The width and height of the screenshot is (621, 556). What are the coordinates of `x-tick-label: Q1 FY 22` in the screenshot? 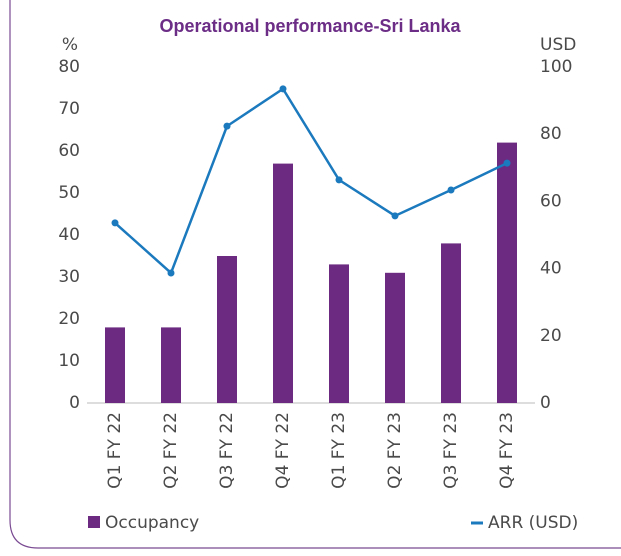 It's located at (115, 450).